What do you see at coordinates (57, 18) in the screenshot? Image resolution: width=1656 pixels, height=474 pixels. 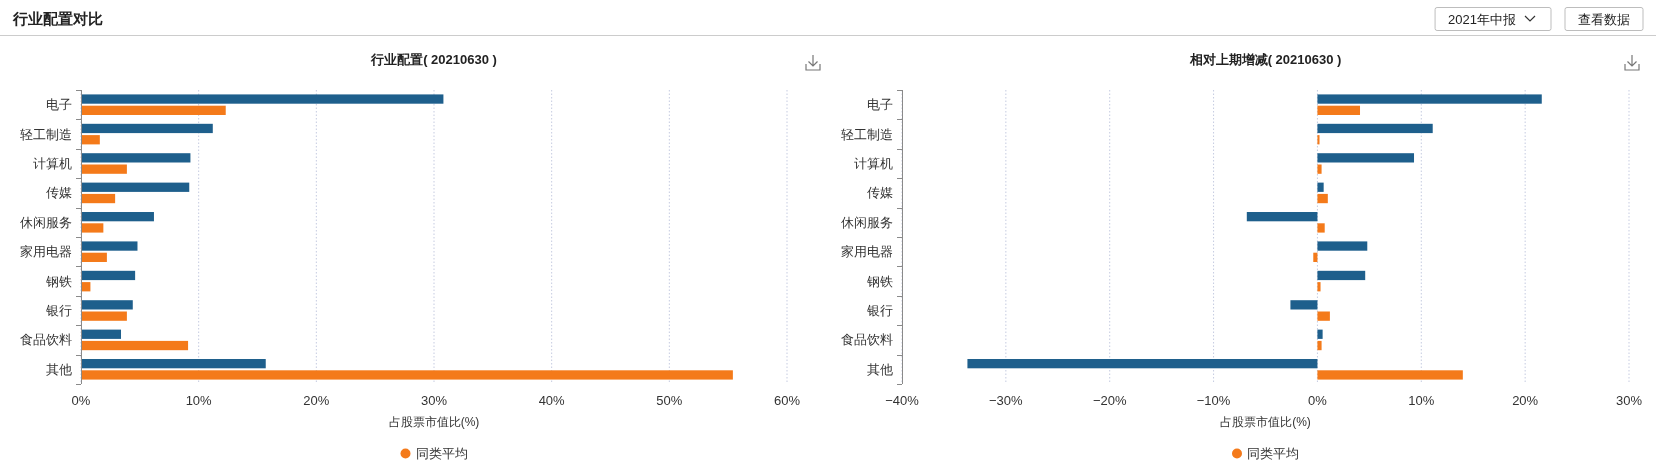 I see `text: 行业配置对比` at bounding box center [57, 18].